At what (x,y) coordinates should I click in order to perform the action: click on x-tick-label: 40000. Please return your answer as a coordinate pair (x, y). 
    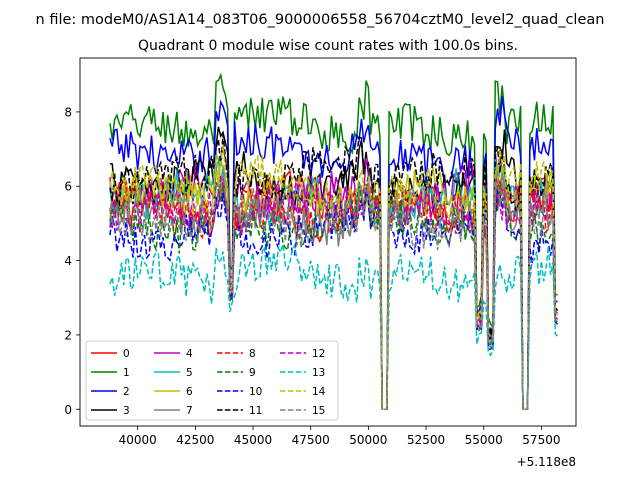
    Looking at the image, I should click on (138, 440).